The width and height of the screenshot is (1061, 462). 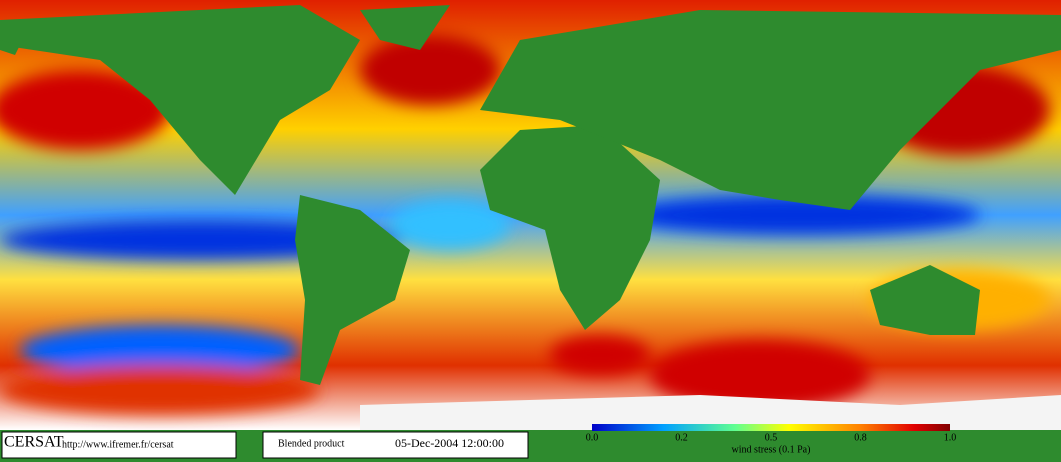 I want to click on colorbar-tick: 0.5, so click(x=771, y=437).